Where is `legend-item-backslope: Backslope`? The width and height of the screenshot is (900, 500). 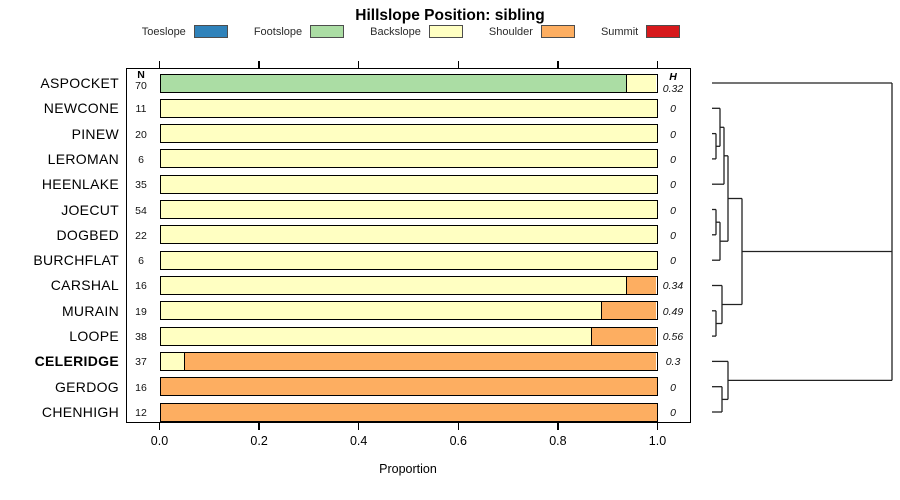
legend-item-backslope: Backslope is located at coordinates (416, 31).